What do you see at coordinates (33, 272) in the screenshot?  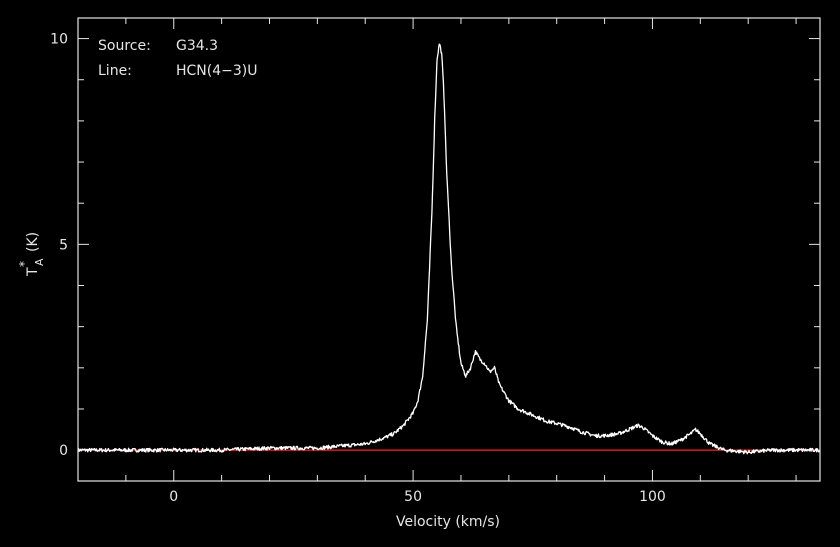 I see `y-axis-label-main: T` at bounding box center [33, 272].